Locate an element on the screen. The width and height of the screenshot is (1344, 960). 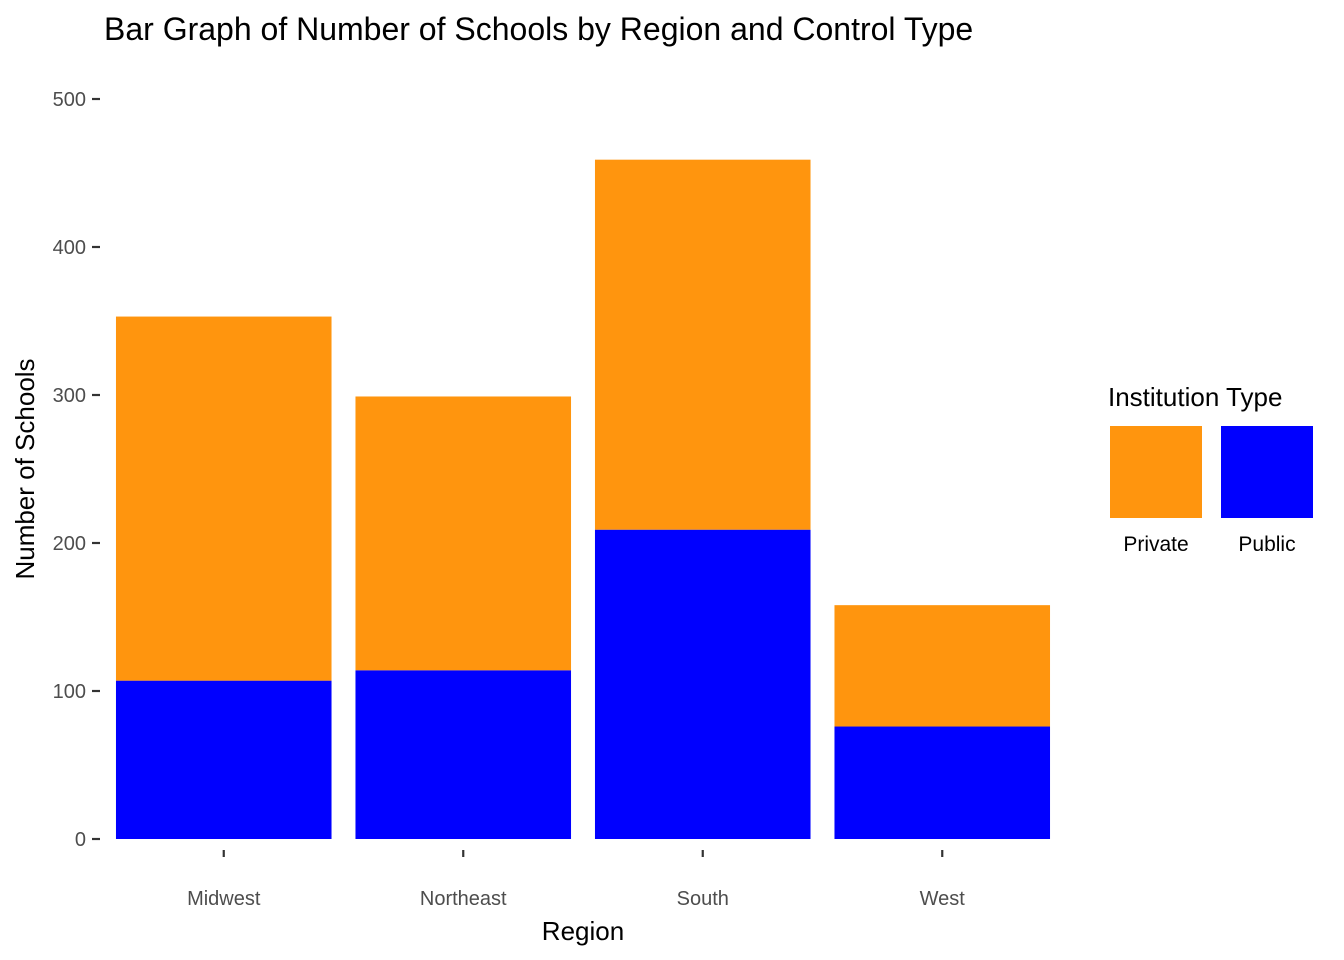
y-axis: 0 100 200 300 400 500 is located at coordinates (76, 470).